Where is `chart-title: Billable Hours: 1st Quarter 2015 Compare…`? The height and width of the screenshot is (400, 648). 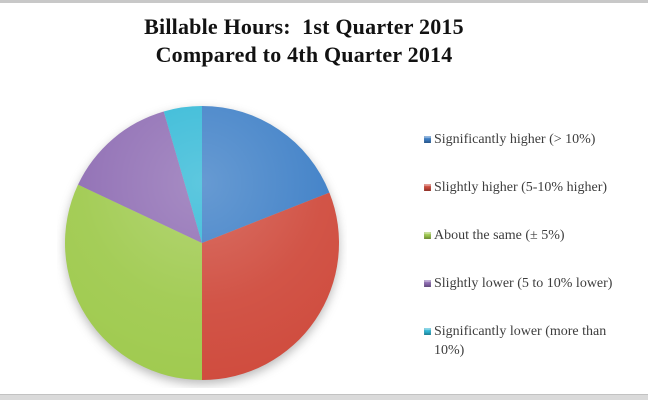
chart-title: Billable Hours: 1st Quarter 2015 Compare… is located at coordinates (304, 41).